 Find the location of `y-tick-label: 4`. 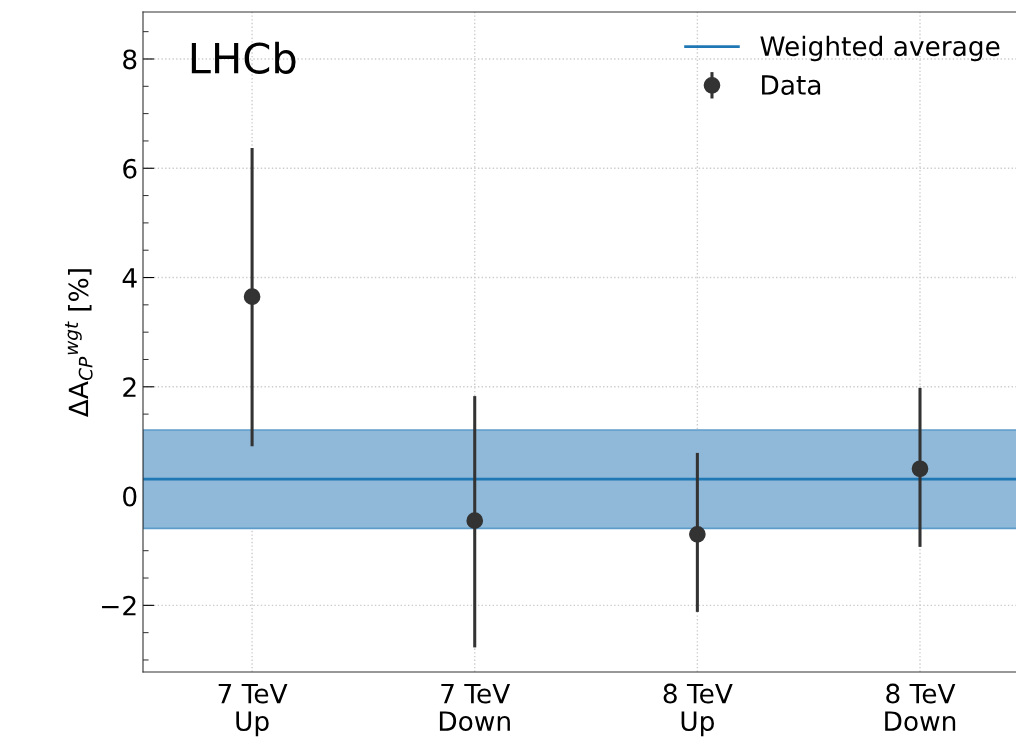

y-tick-label: 4 is located at coordinates (129, 278).